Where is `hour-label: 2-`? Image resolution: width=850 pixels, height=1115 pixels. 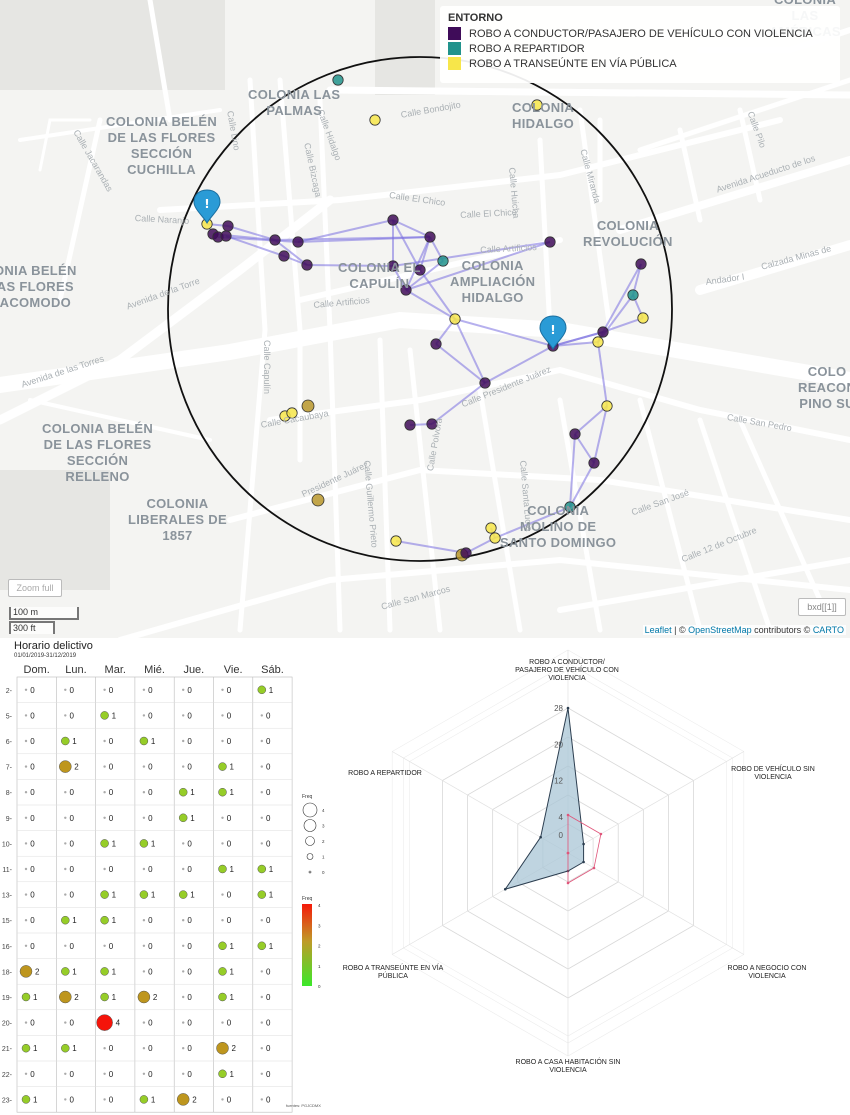 hour-label: 2- is located at coordinates (9, 691).